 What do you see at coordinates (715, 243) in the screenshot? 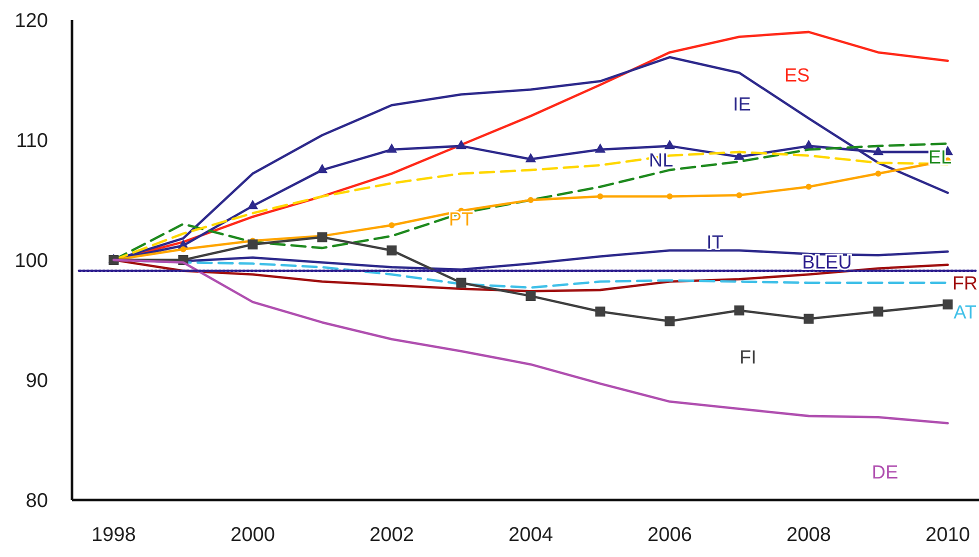
I see `series-label: IT` at bounding box center [715, 243].